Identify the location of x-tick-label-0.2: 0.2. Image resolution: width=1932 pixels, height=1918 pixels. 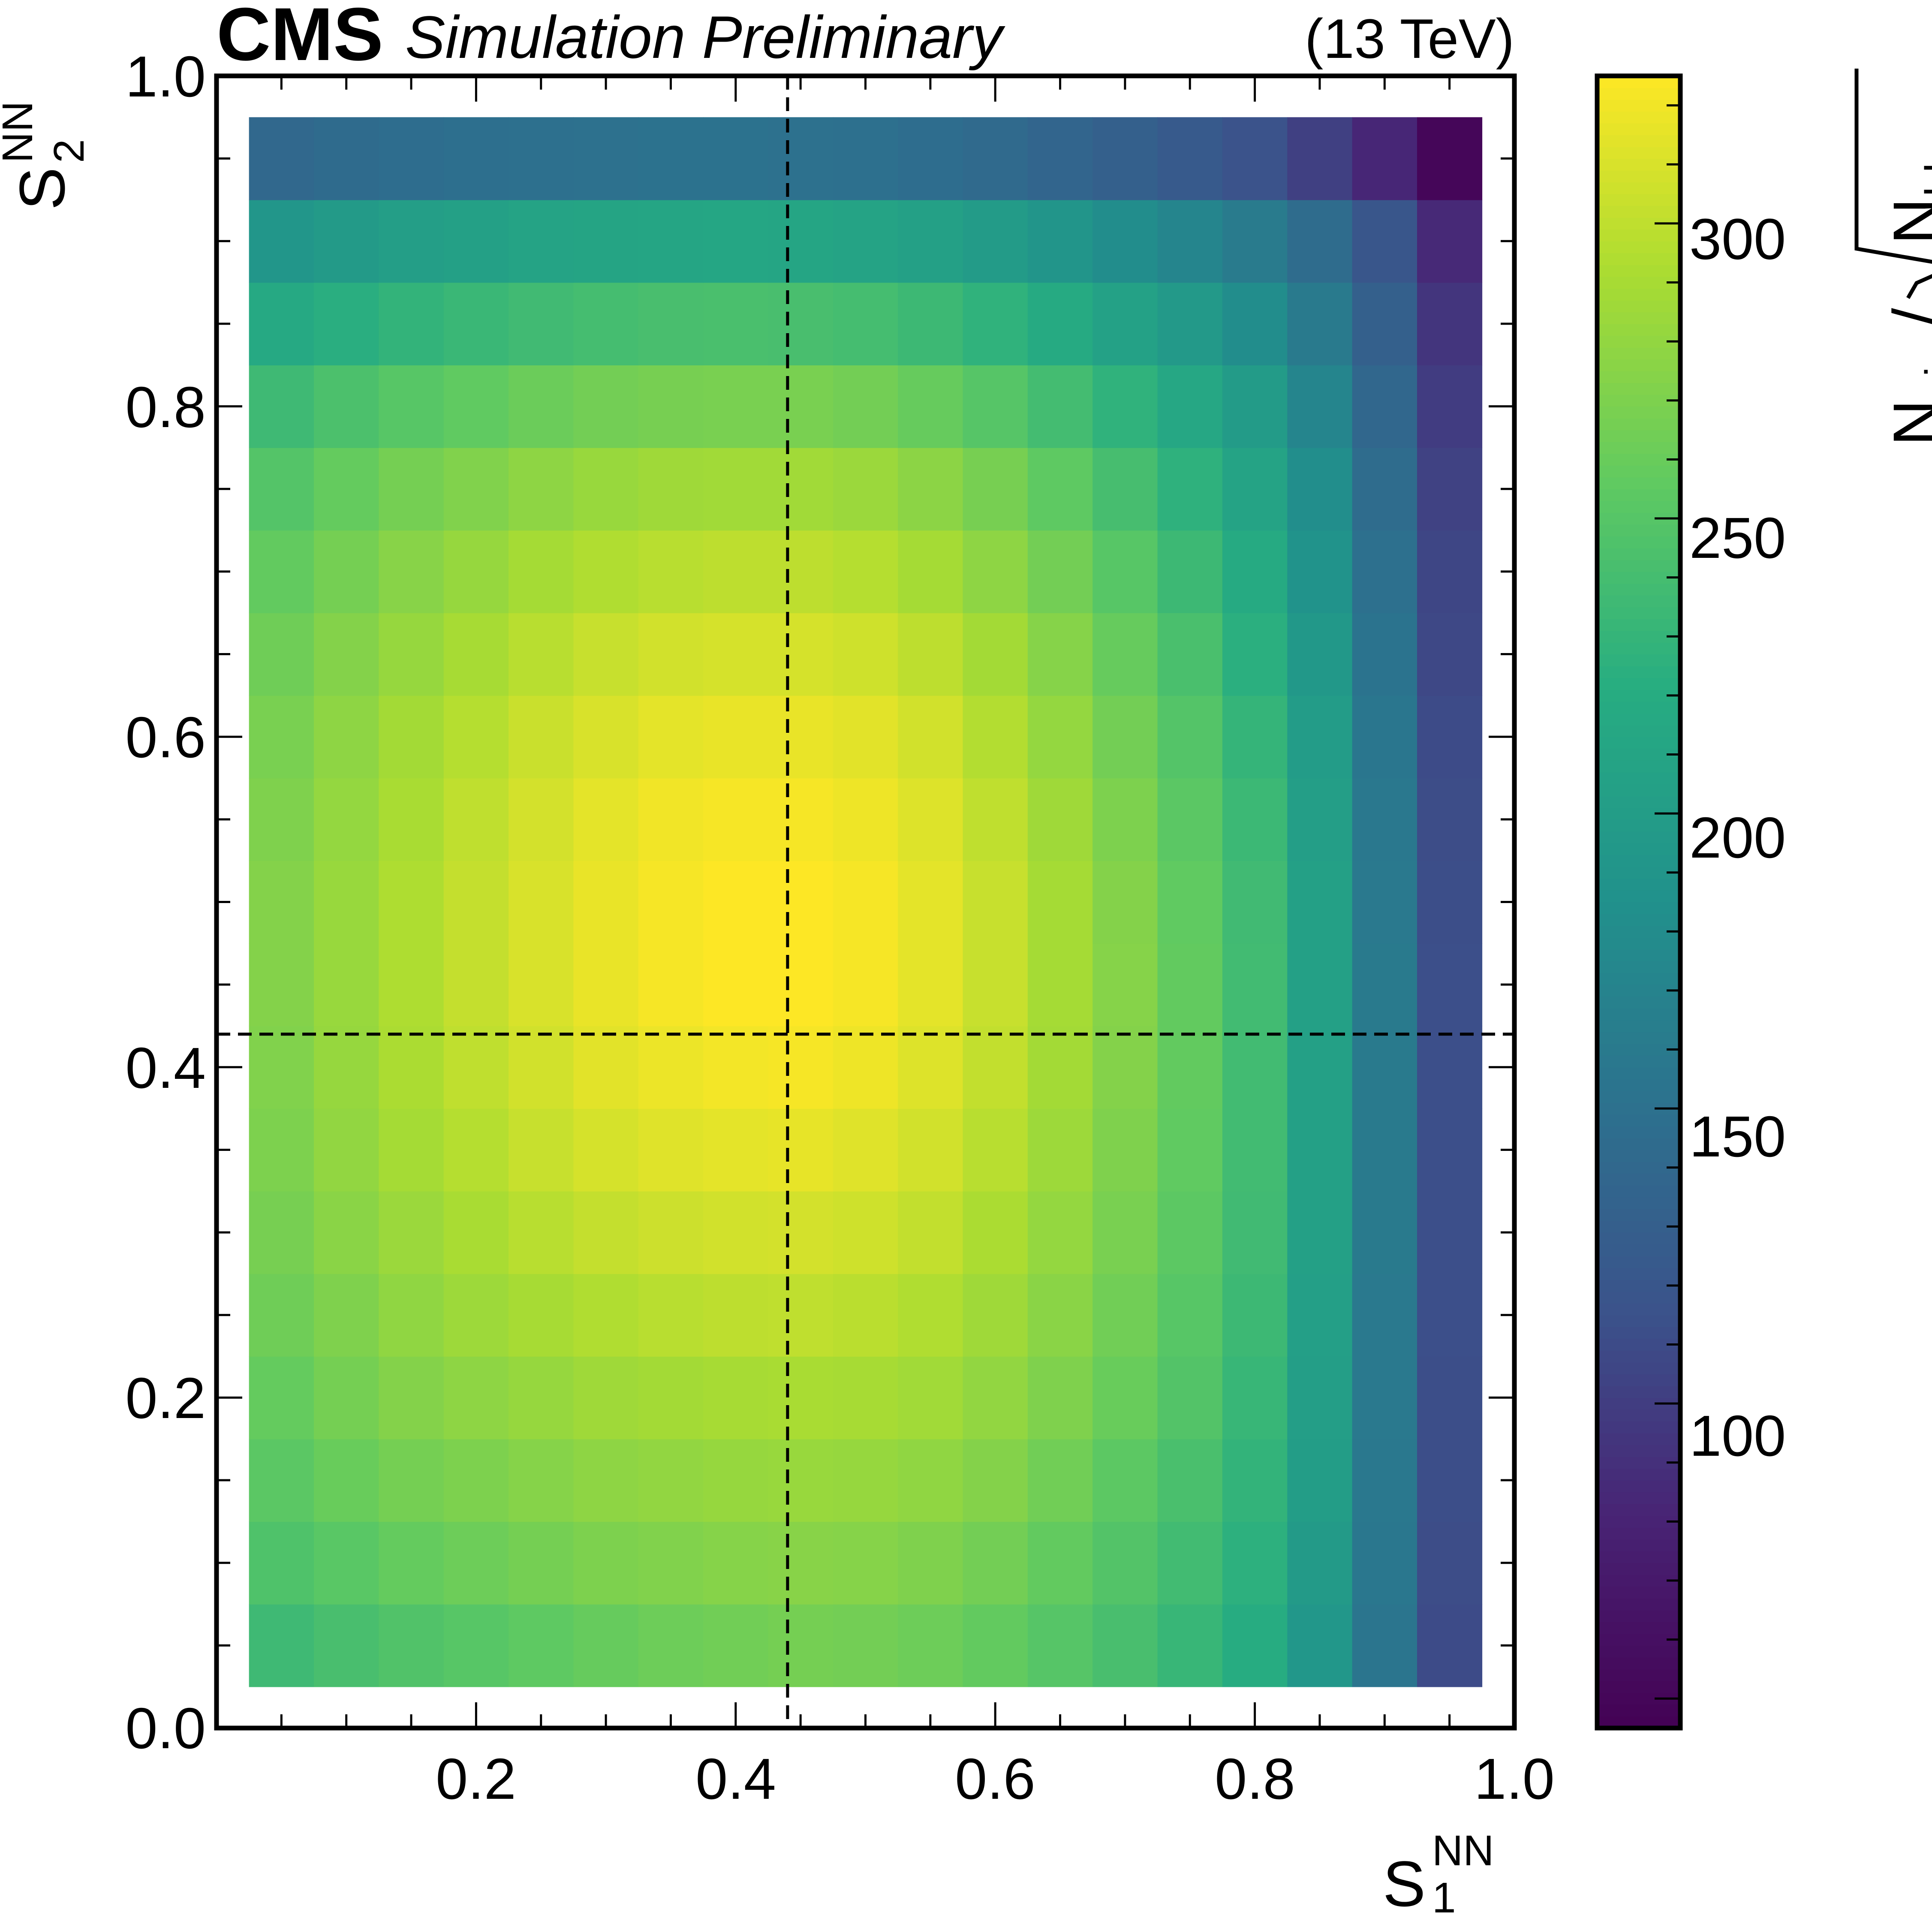
(476, 1778).